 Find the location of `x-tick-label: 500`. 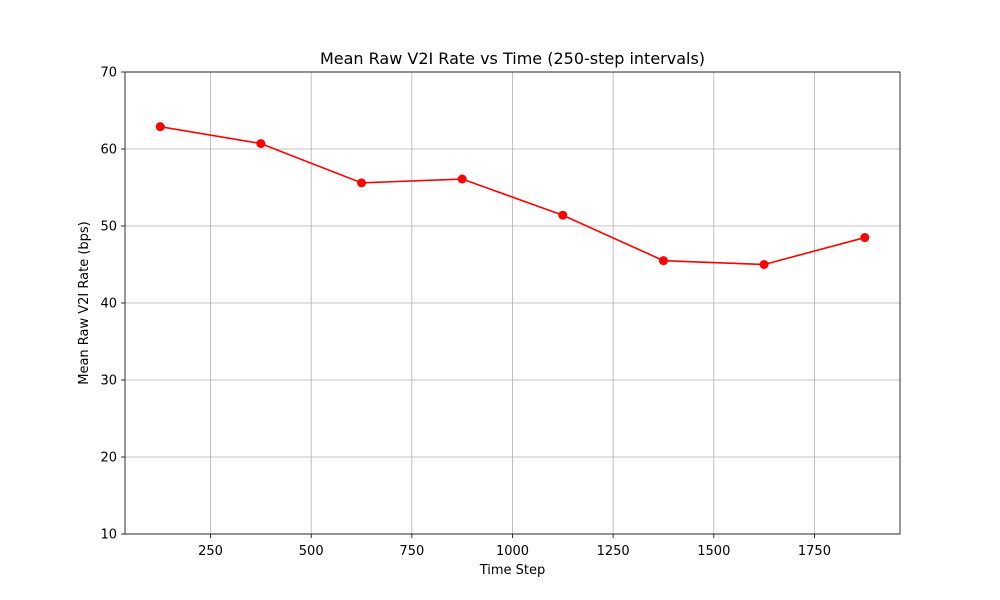

x-tick-label: 500 is located at coordinates (311, 551).